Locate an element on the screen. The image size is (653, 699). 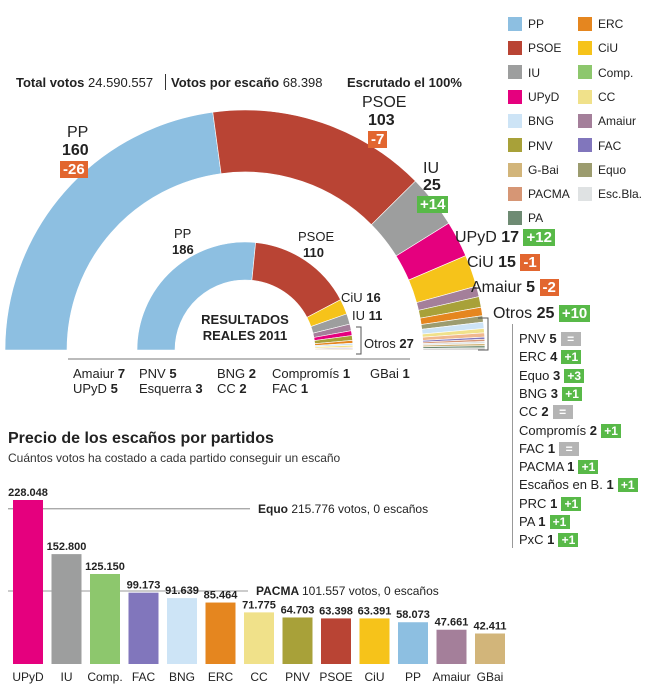
legend-label: UPyD is located at coordinates (544, 96).